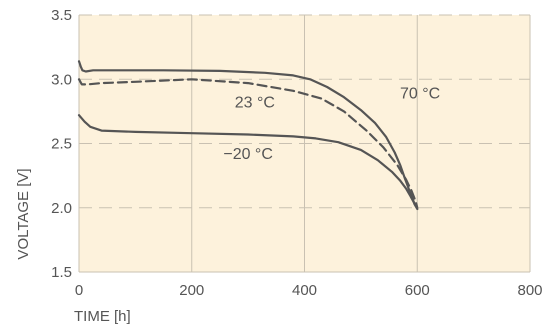  I want to click on y-tick-label: 2.0, so click(61, 208).